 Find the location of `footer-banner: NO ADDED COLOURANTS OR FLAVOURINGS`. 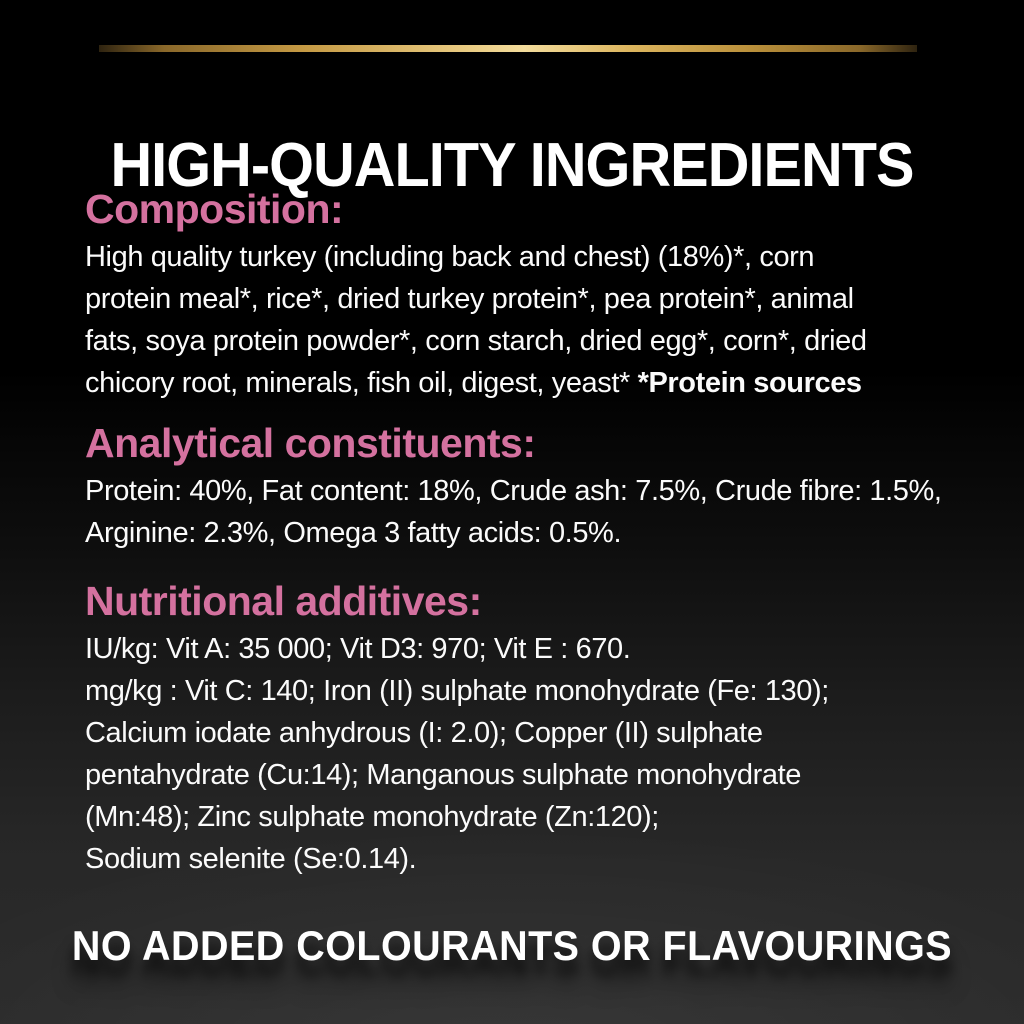

footer-banner: NO ADDED COLOURANTS OR FLAVOURINGS is located at coordinates (512, 945).